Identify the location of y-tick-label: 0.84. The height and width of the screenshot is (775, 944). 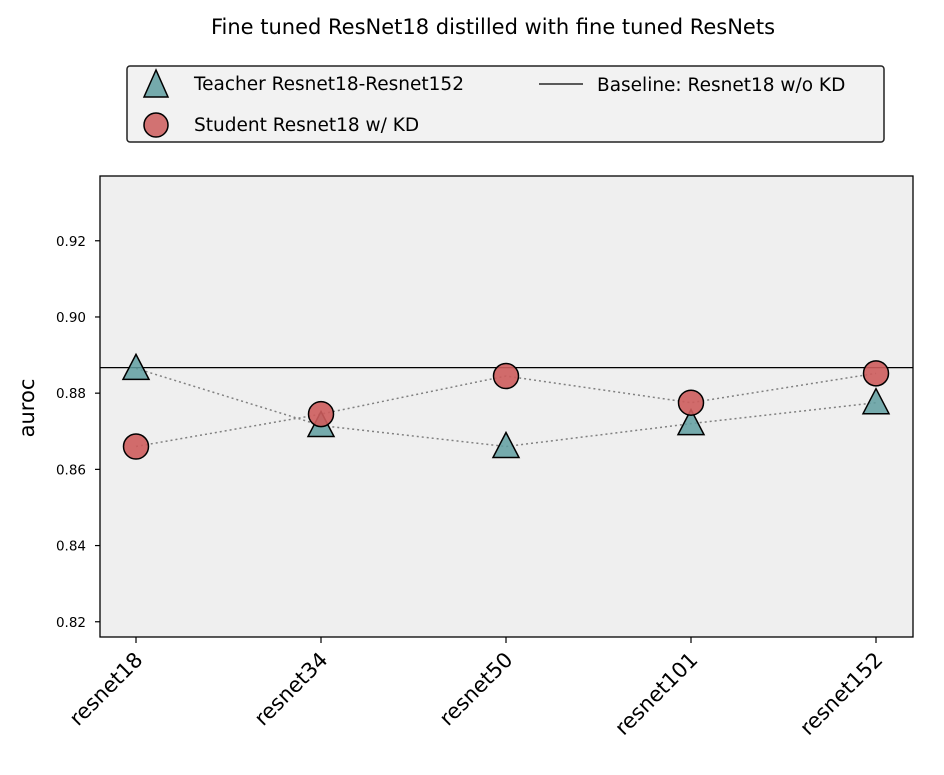
(71, 547).